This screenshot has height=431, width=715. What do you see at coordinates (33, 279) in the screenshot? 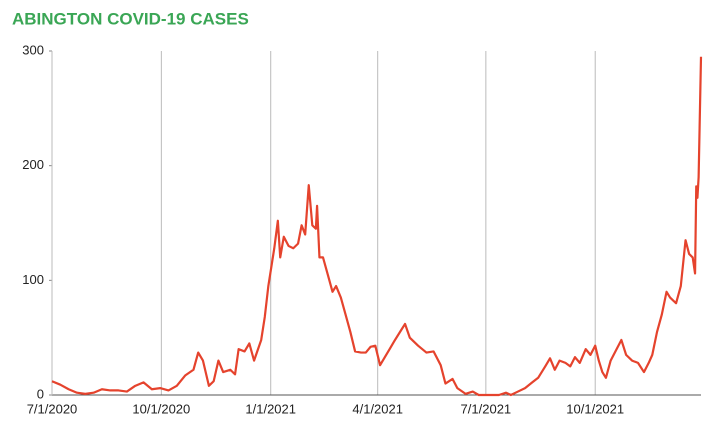
I see `y-tick-label: 100` at bounding box center [33, 279].